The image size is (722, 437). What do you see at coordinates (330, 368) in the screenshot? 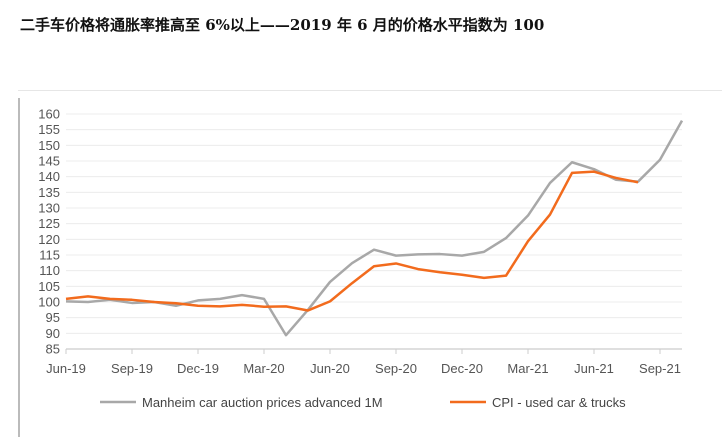
I see `x-tick-label: Jun-20` at bounding box center [330, 368].